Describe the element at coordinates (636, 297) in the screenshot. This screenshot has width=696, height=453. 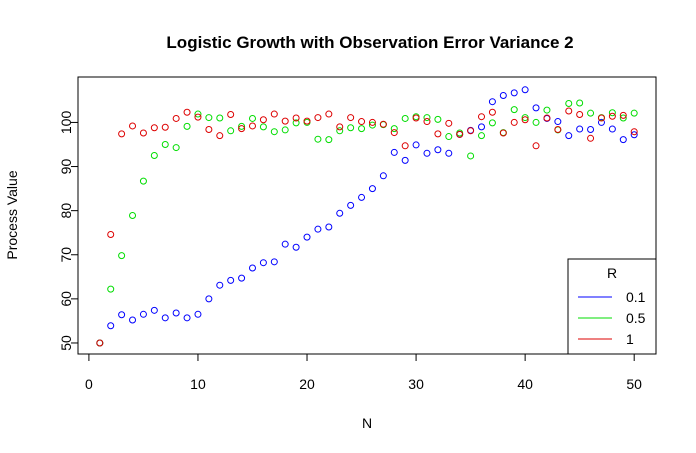
I see `legend-entry-0.1: 0.1` at that location.